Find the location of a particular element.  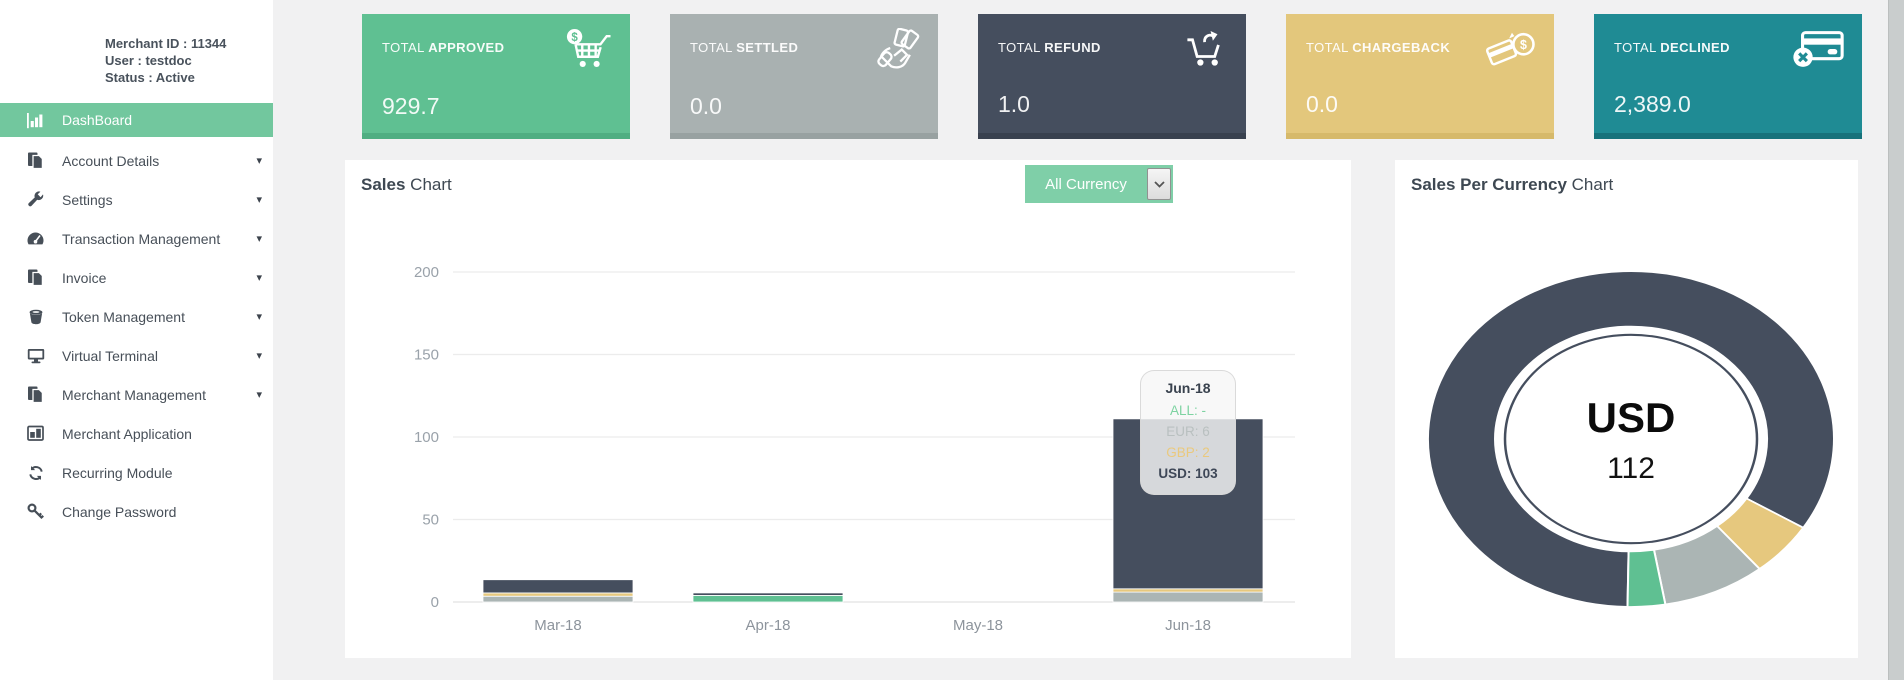

sidebar-item-merchant-application: Merchant Application is located at coordinates (136, 433).